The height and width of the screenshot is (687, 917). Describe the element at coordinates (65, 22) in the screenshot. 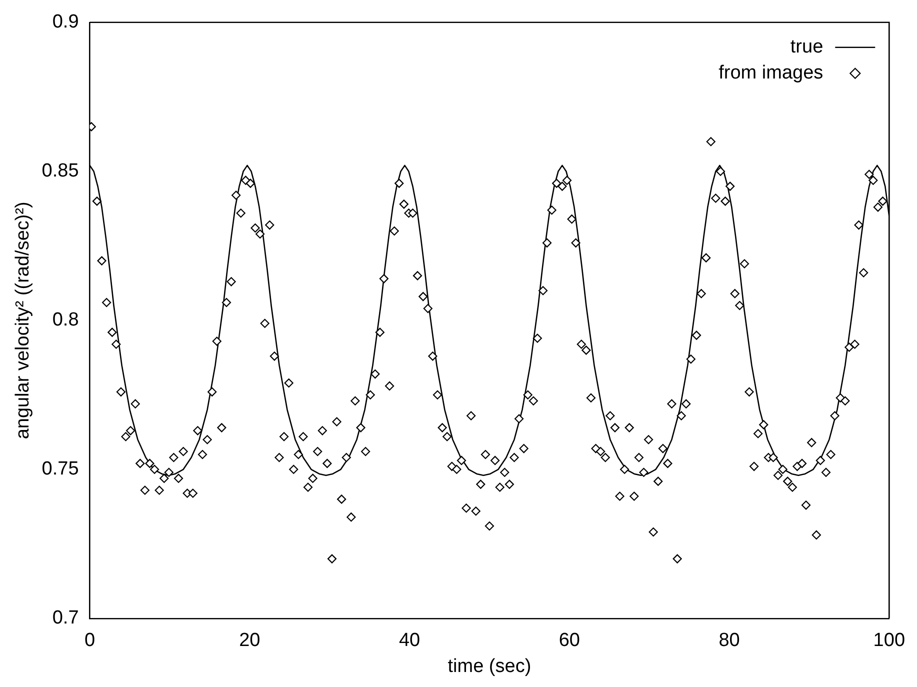

I see `y-tick-label: 0.9` at that location.